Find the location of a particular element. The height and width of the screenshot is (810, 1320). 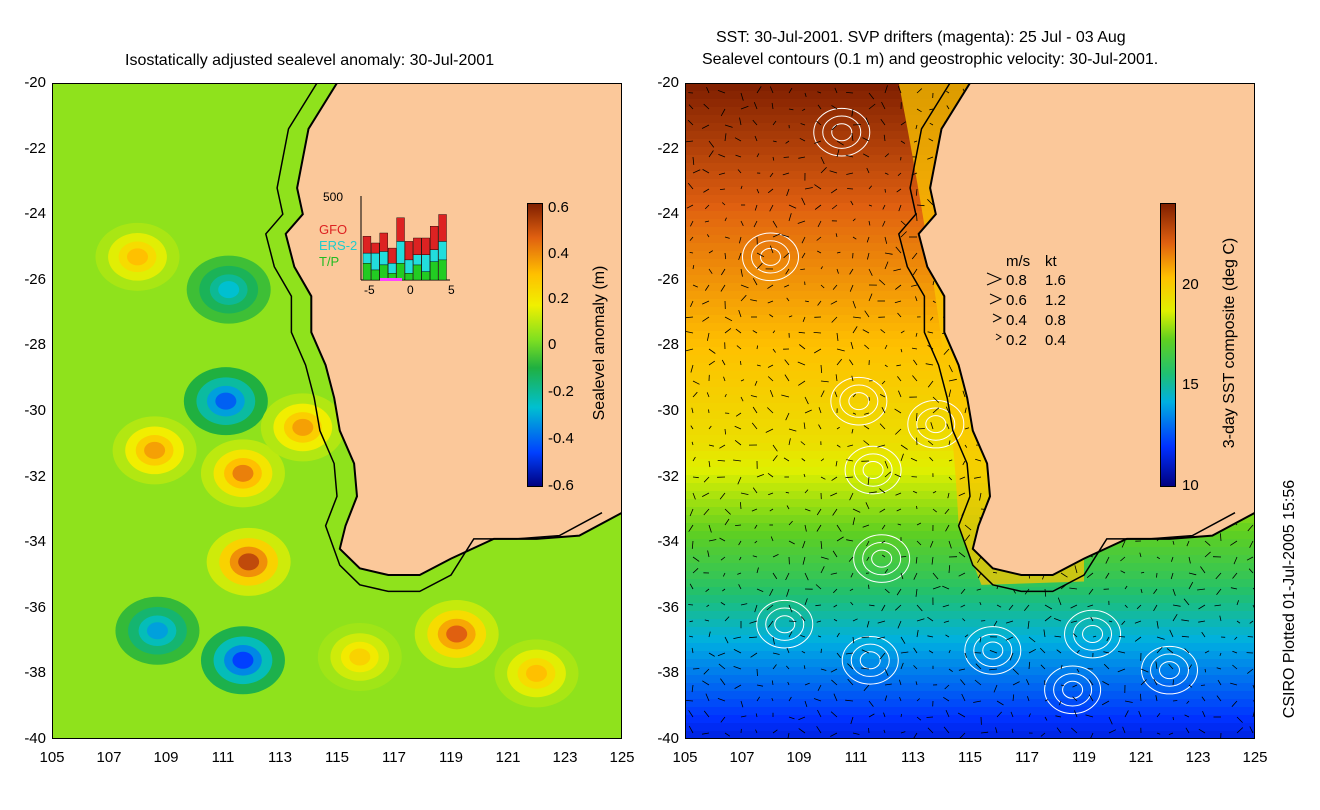

sl-cb-tick-0: 0.6 is located at coordinates (558, 207).